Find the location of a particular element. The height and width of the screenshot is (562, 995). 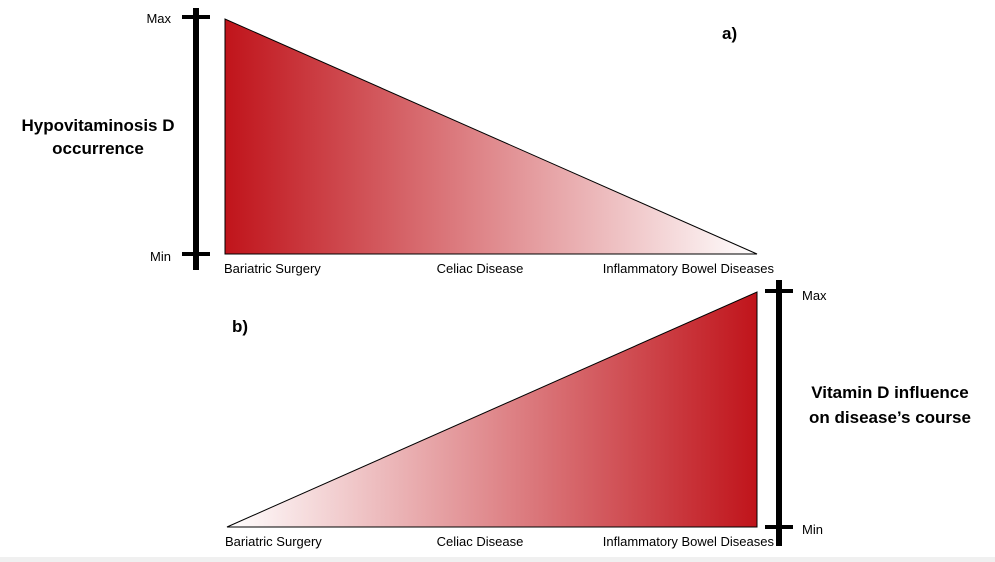

panel-b-axis-min-label: Min is located at coordinates (812, 529).